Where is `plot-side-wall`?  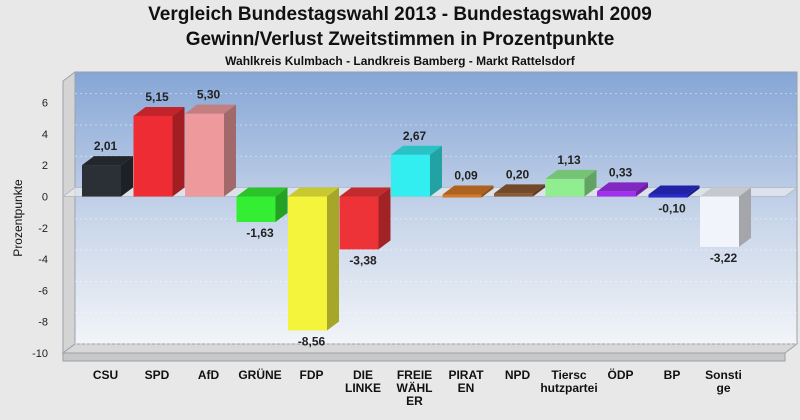
plot-side-wall is located at coordinates (69, 212).